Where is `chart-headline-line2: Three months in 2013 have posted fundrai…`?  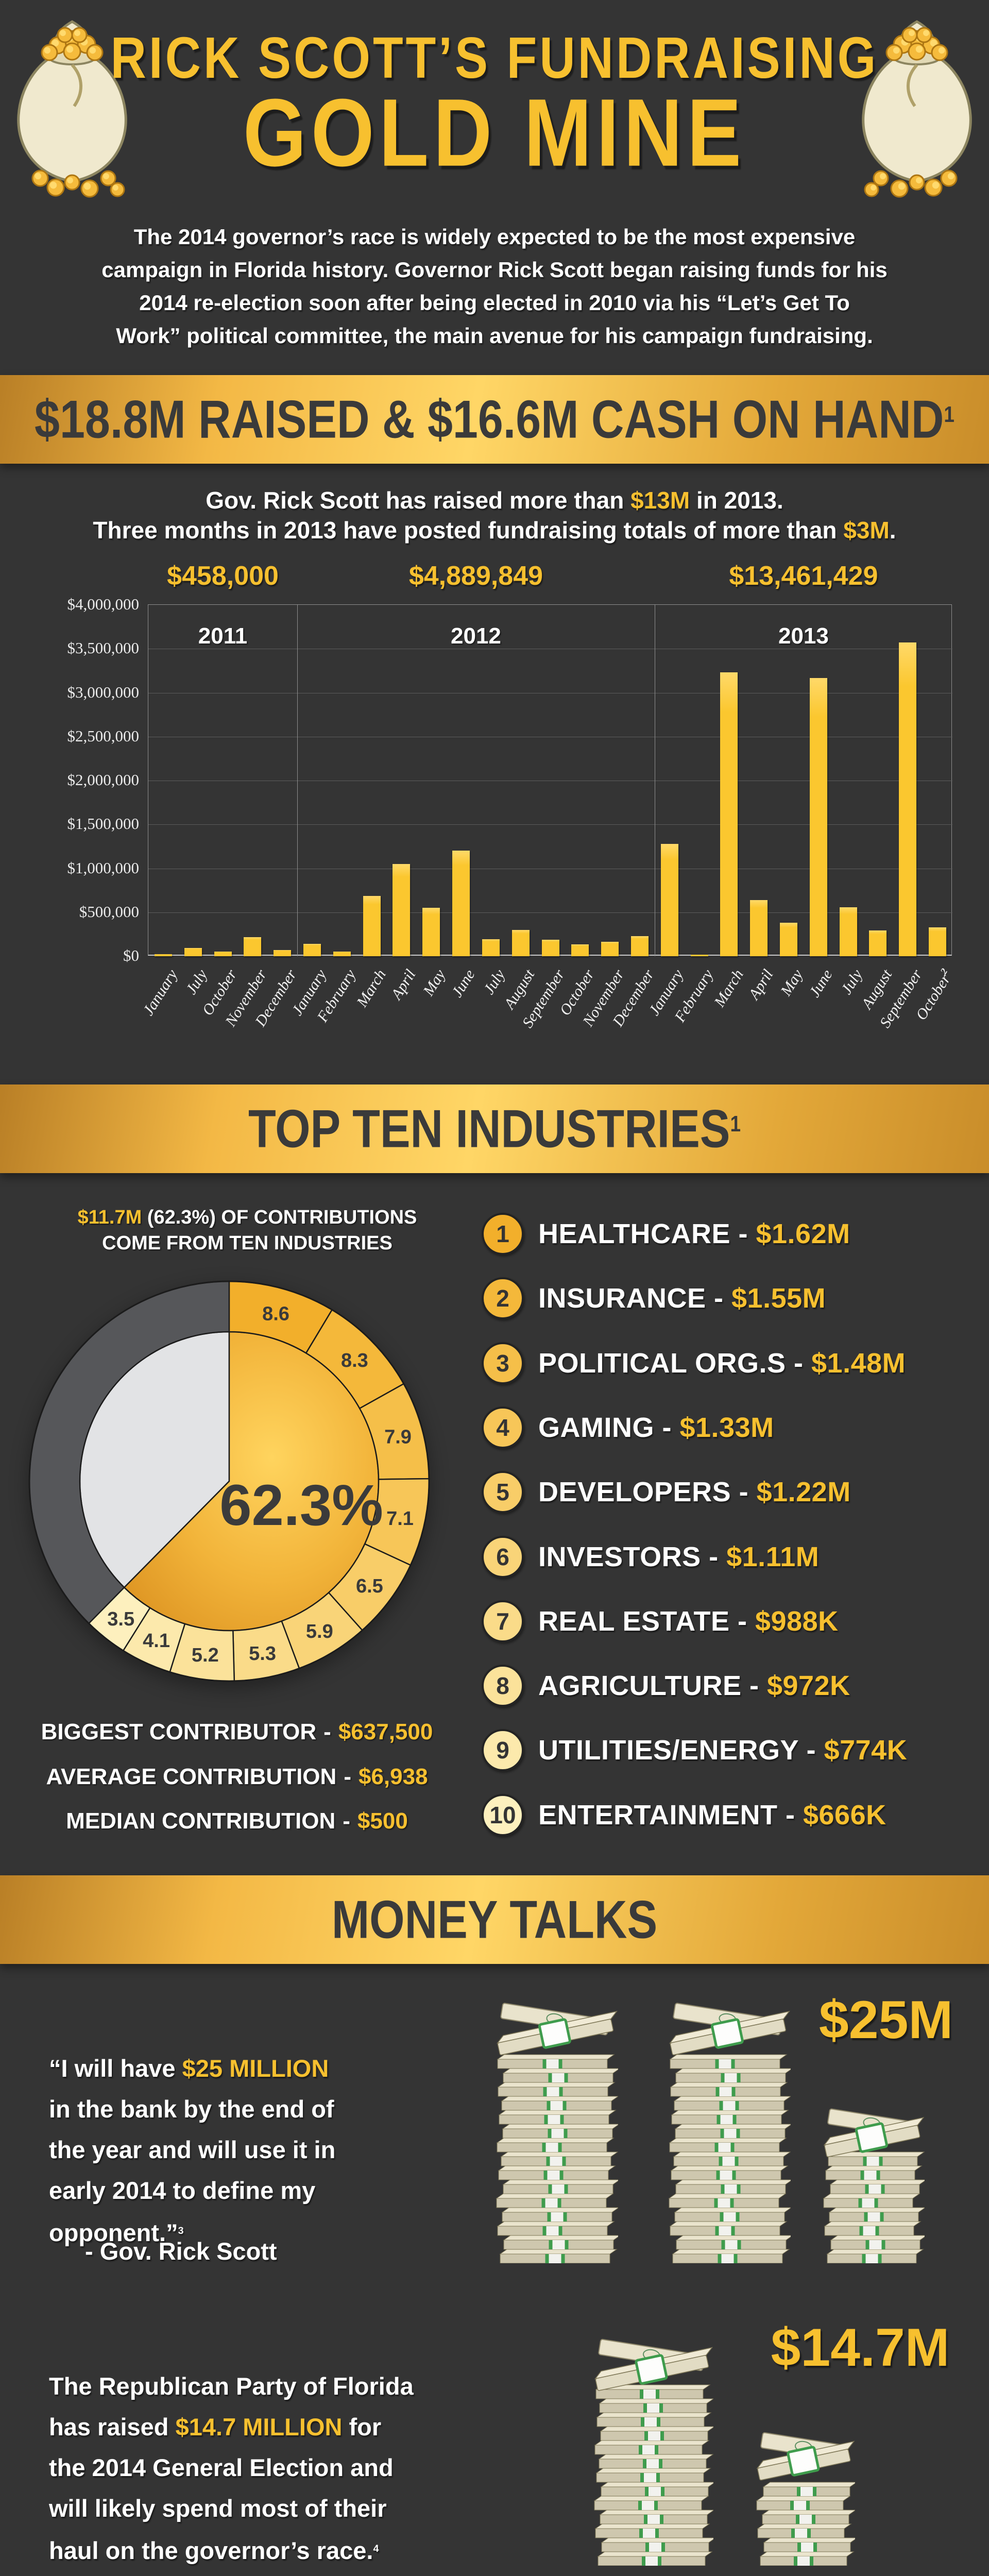
chart-headline-line2: Three months in 2013 have posted fundrai… is located at coordinates (494, 530).